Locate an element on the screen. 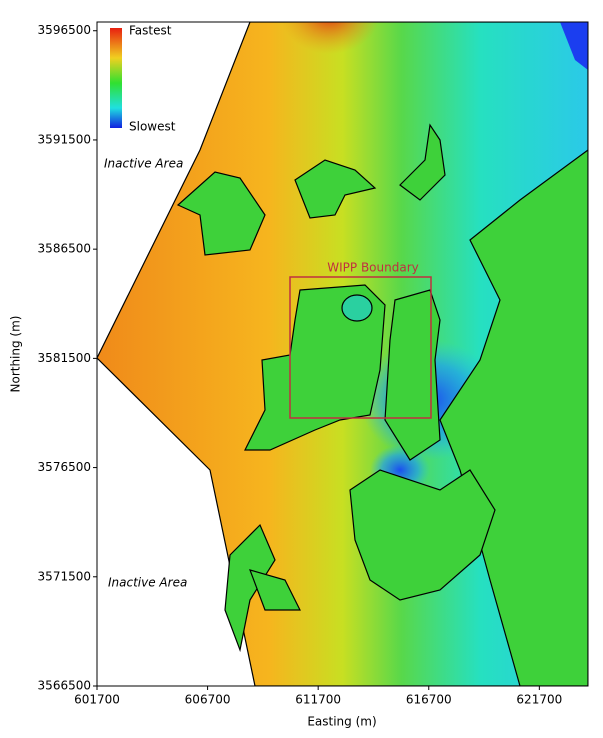 This screenshot has width=603, height=738. x-tick-label: 606700 is located at coordinates (208, 700).